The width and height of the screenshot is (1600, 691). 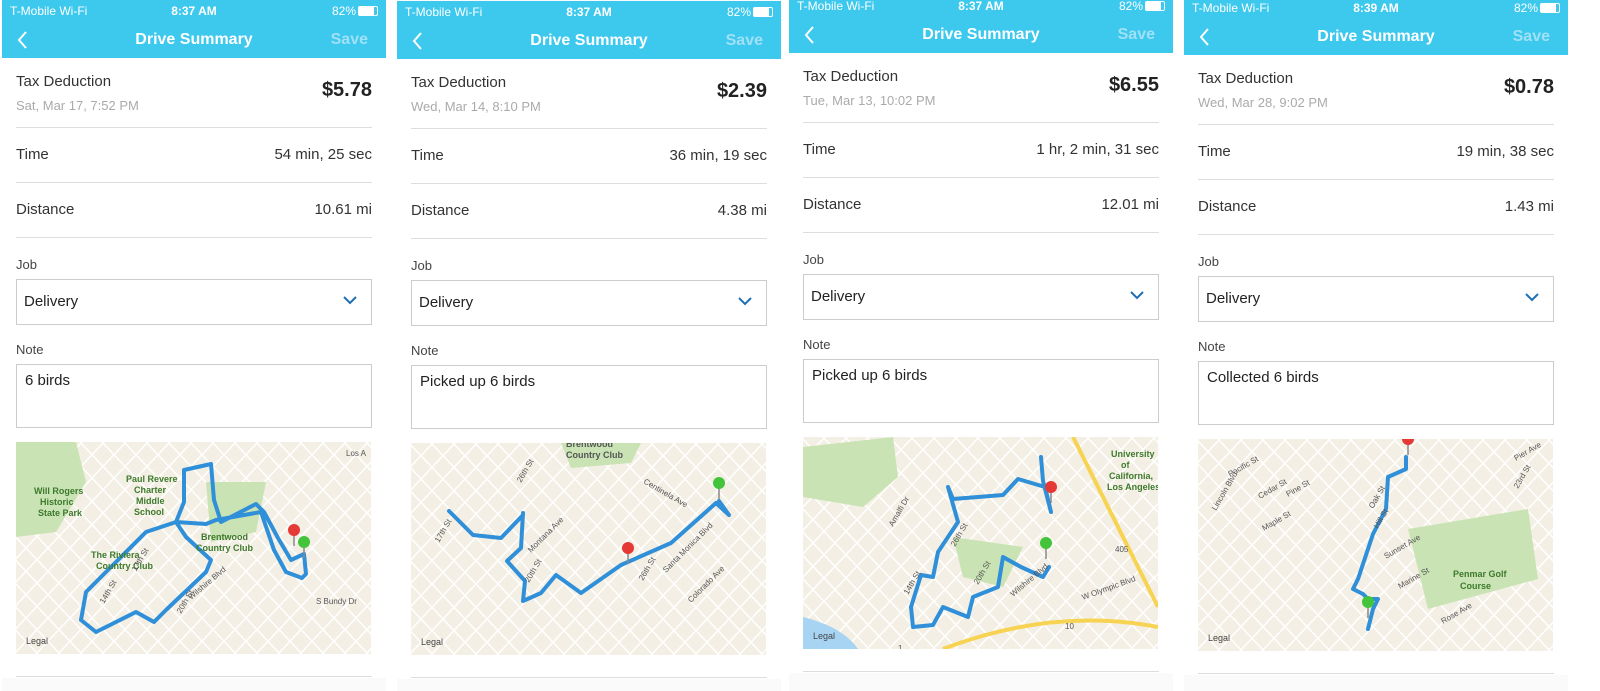 What do you see at coordinates (830, 633) in the screenshot?
I see `ocean` at bounding box center [830, 633].